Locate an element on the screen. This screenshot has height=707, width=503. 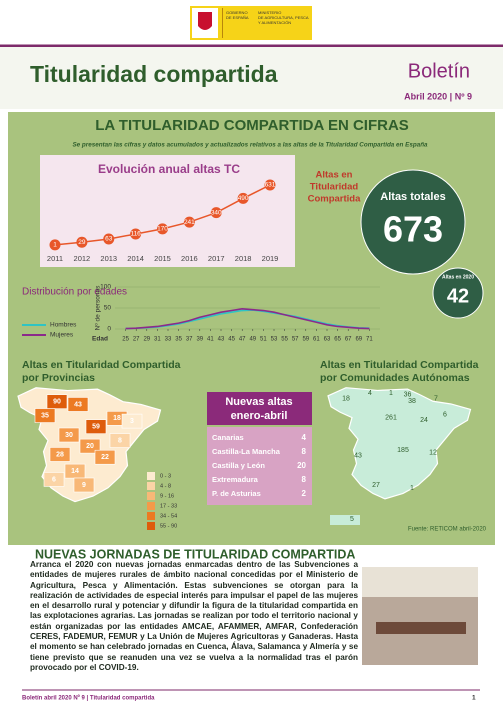
x-tick-label: 33 is located at coordinates (168, 340).